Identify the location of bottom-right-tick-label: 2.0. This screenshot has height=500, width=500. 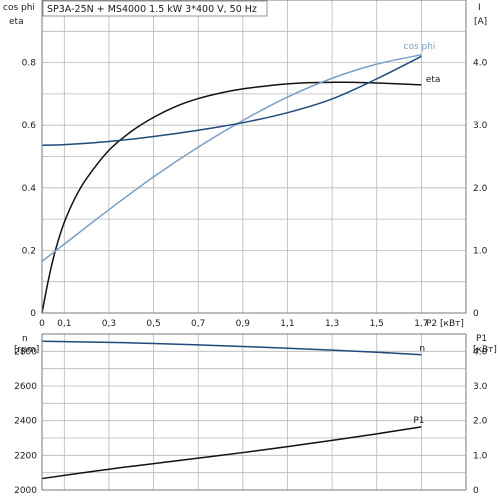
(480, 422).